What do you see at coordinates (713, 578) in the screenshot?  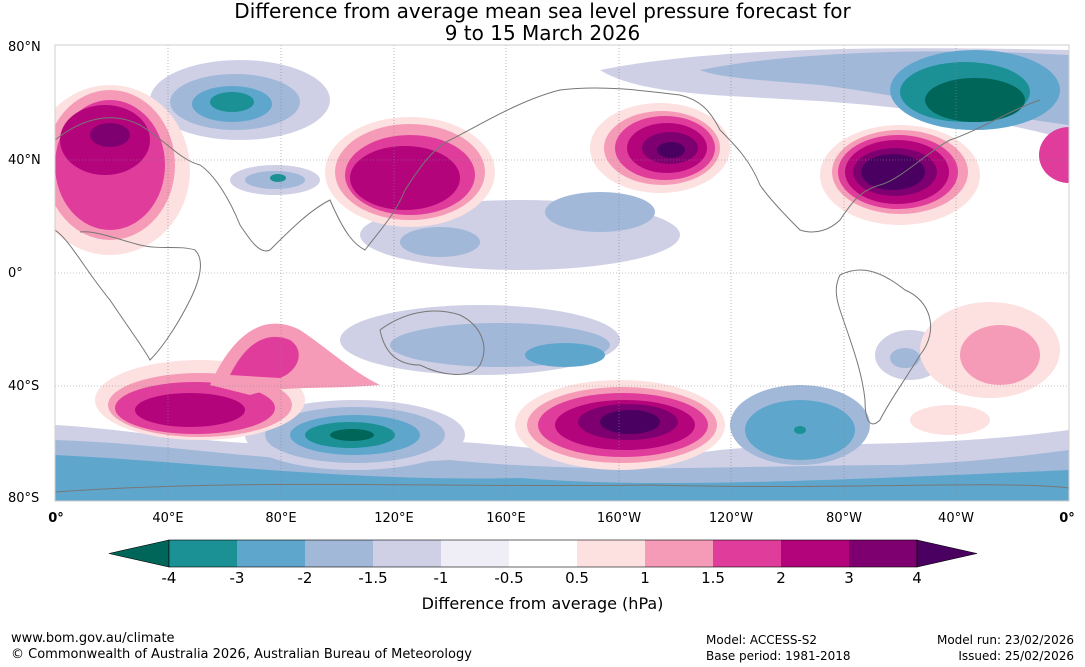 I see `colorbar-tick: 1.5` at bounding box center [713, 578].